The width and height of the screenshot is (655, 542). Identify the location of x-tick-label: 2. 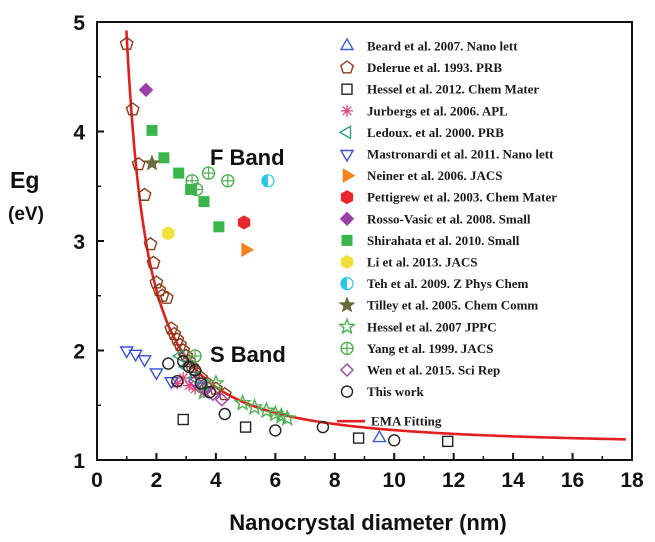
(157, 480).